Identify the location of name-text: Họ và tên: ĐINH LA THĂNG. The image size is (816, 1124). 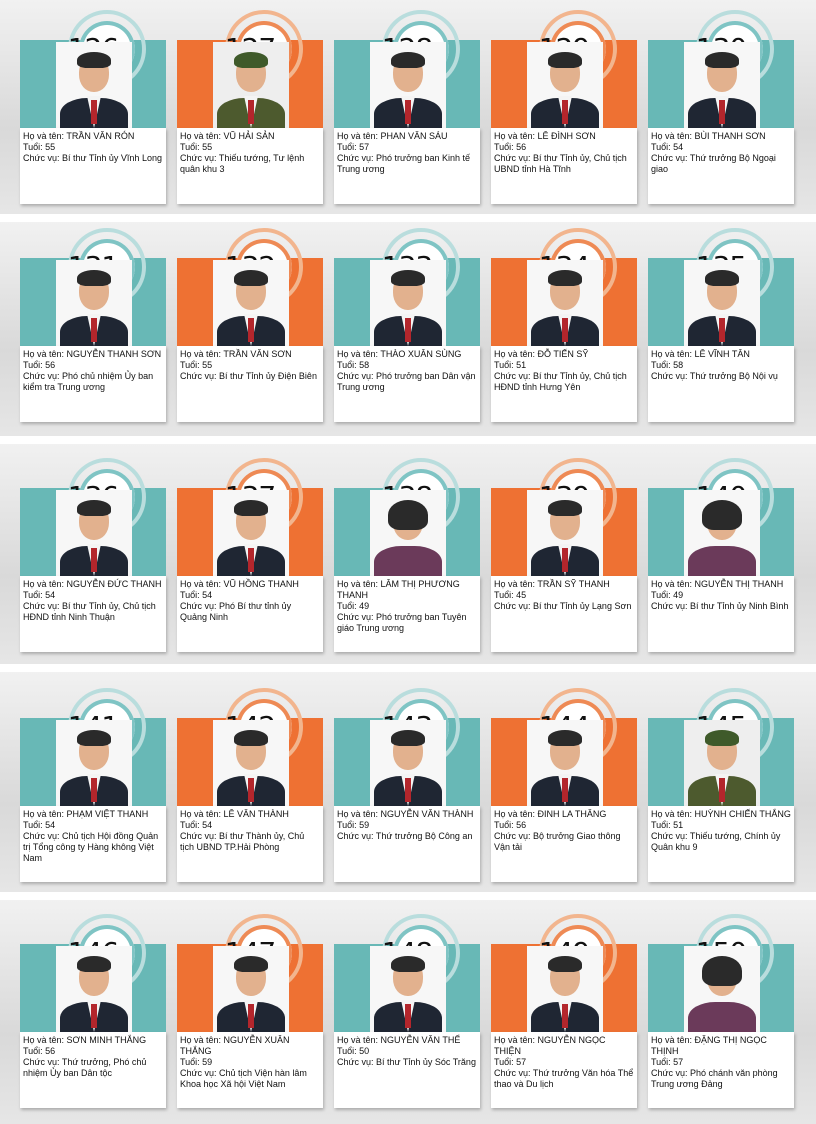
(550, 814).